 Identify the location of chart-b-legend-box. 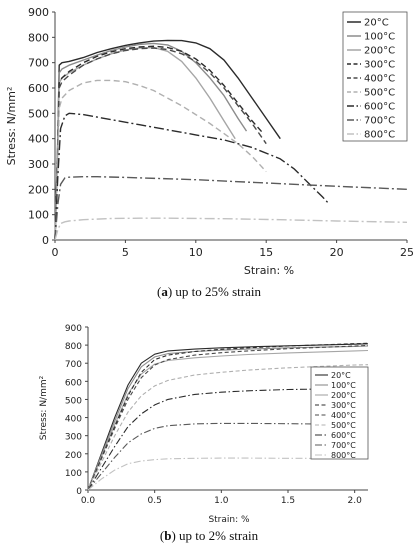
(339, 413).